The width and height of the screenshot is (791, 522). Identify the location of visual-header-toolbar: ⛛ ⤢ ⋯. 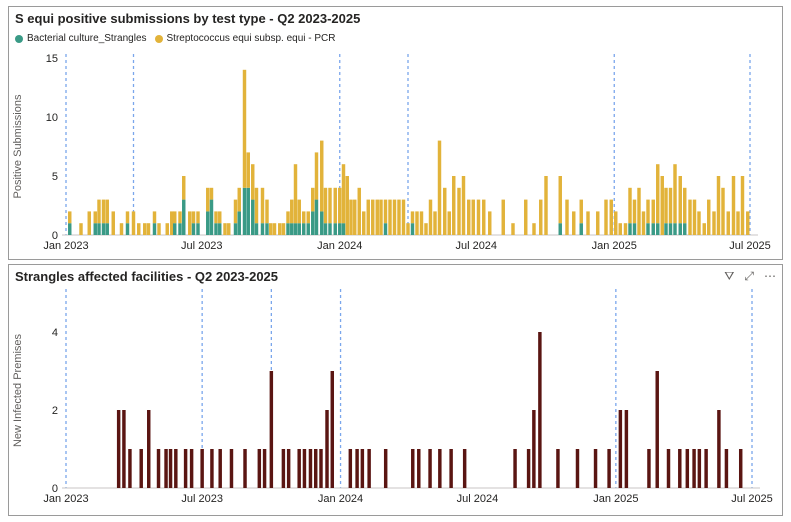
(750, 276).